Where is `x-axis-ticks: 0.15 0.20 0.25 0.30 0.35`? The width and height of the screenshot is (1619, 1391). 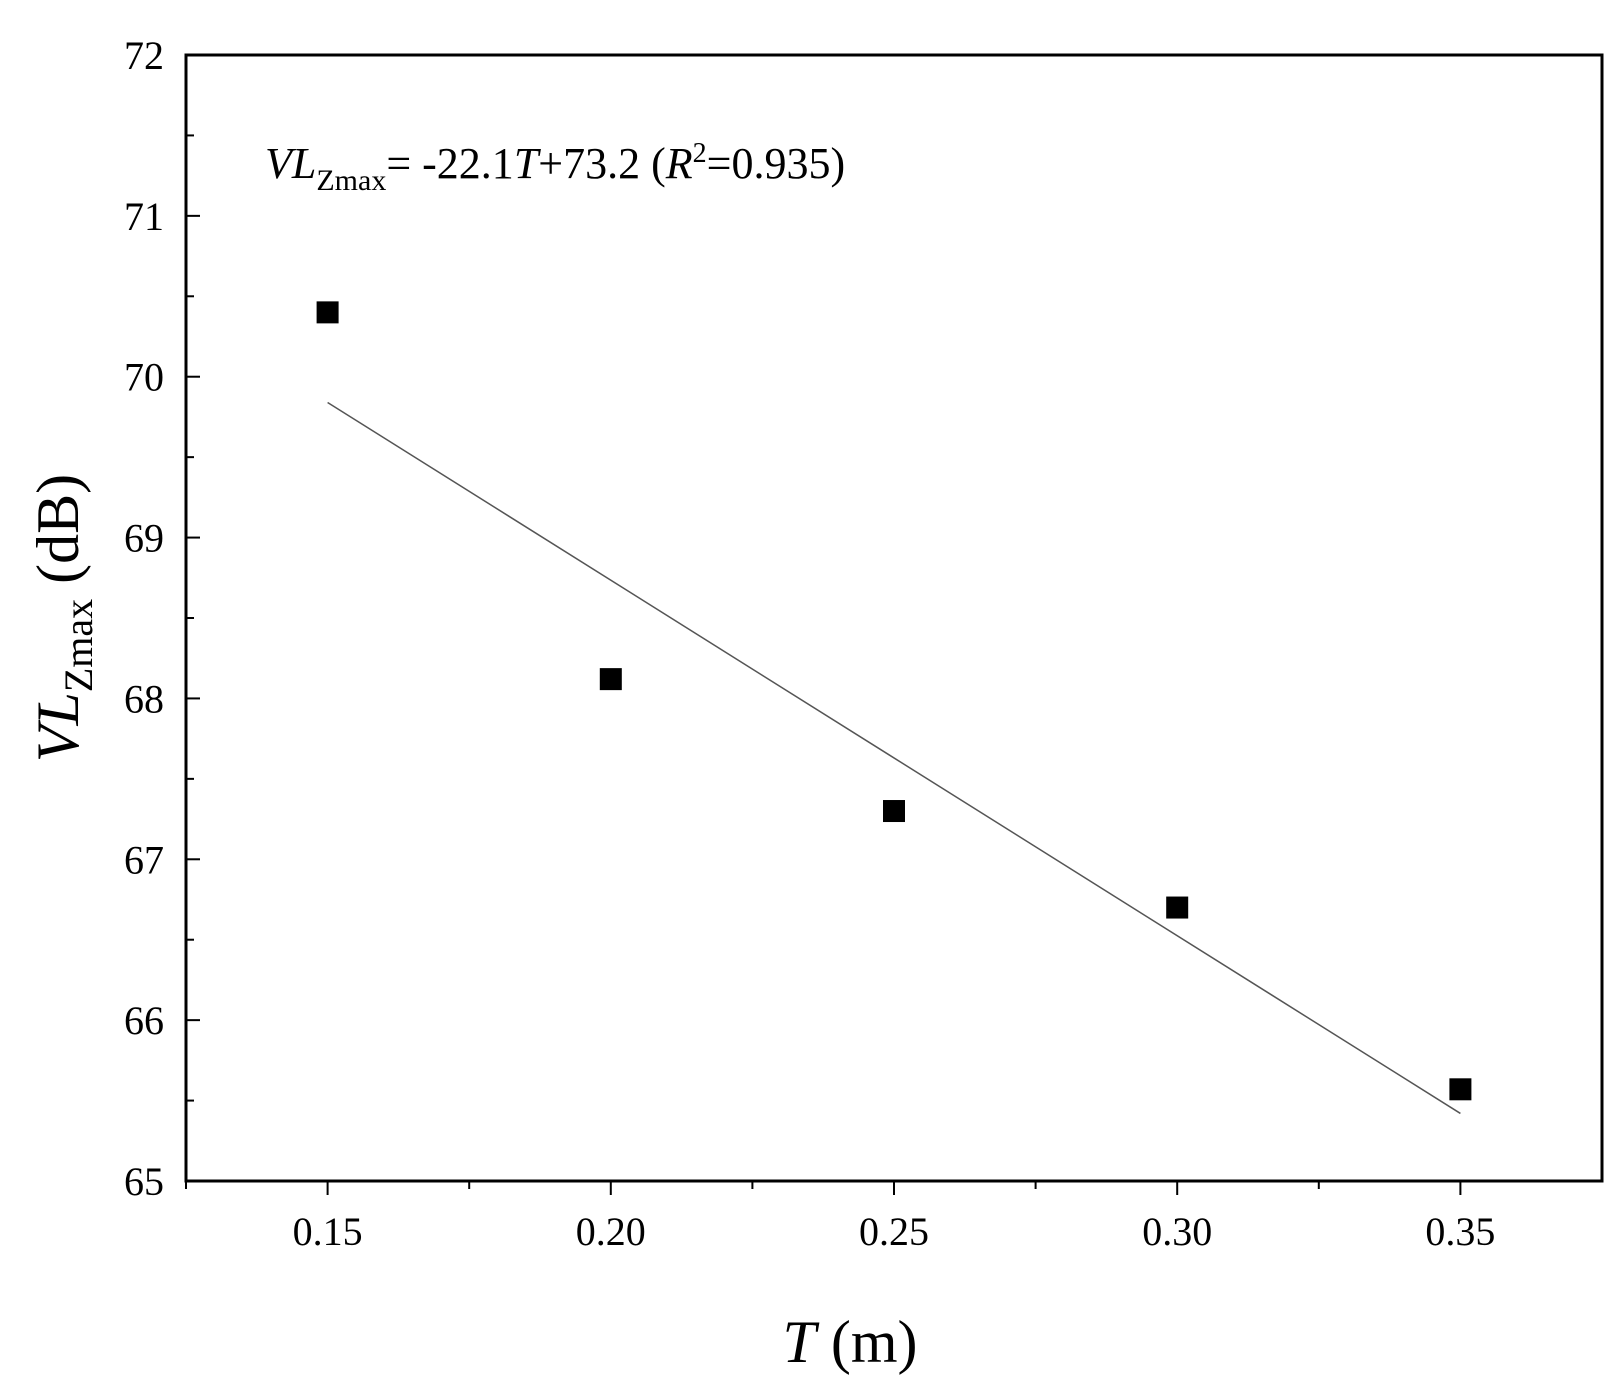
x-axis-ticks: 0.15 0.20 0.25 0.30 0.35 is located at coordinates (840, 1217).